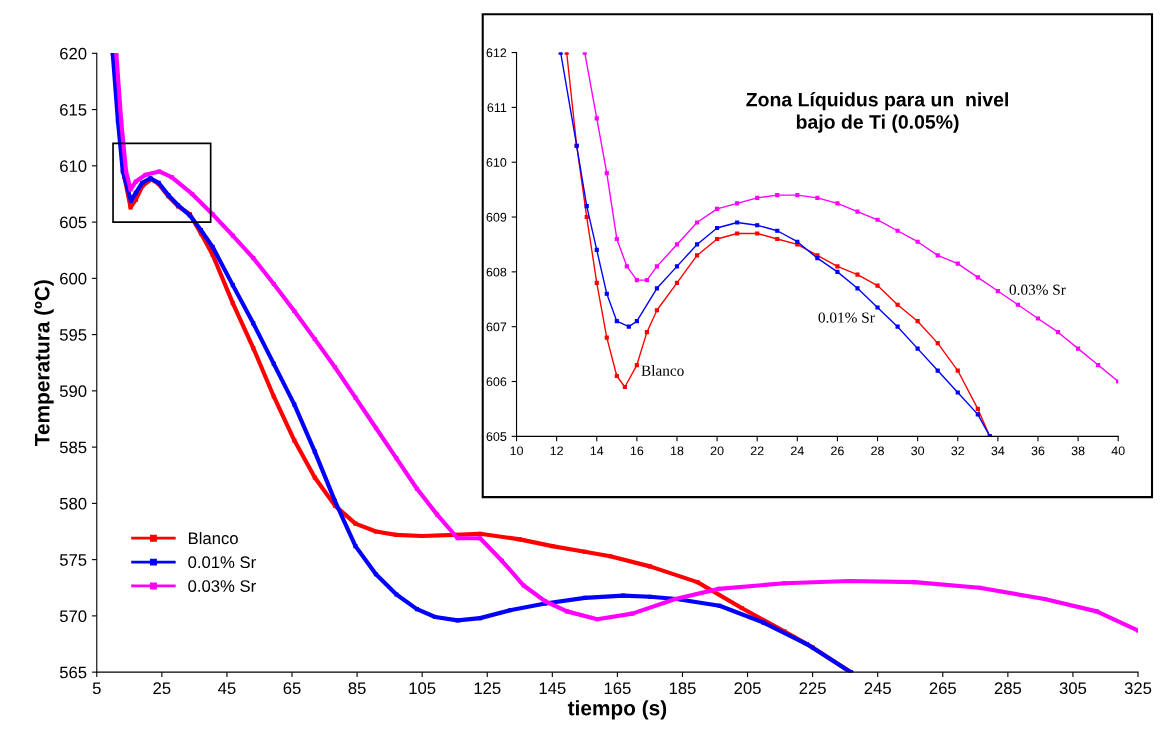  What do you see at coordinates (222, 586) in the screenshot?
I see `legend-label: 0.03% Sr` at bounding box center [222, 586].